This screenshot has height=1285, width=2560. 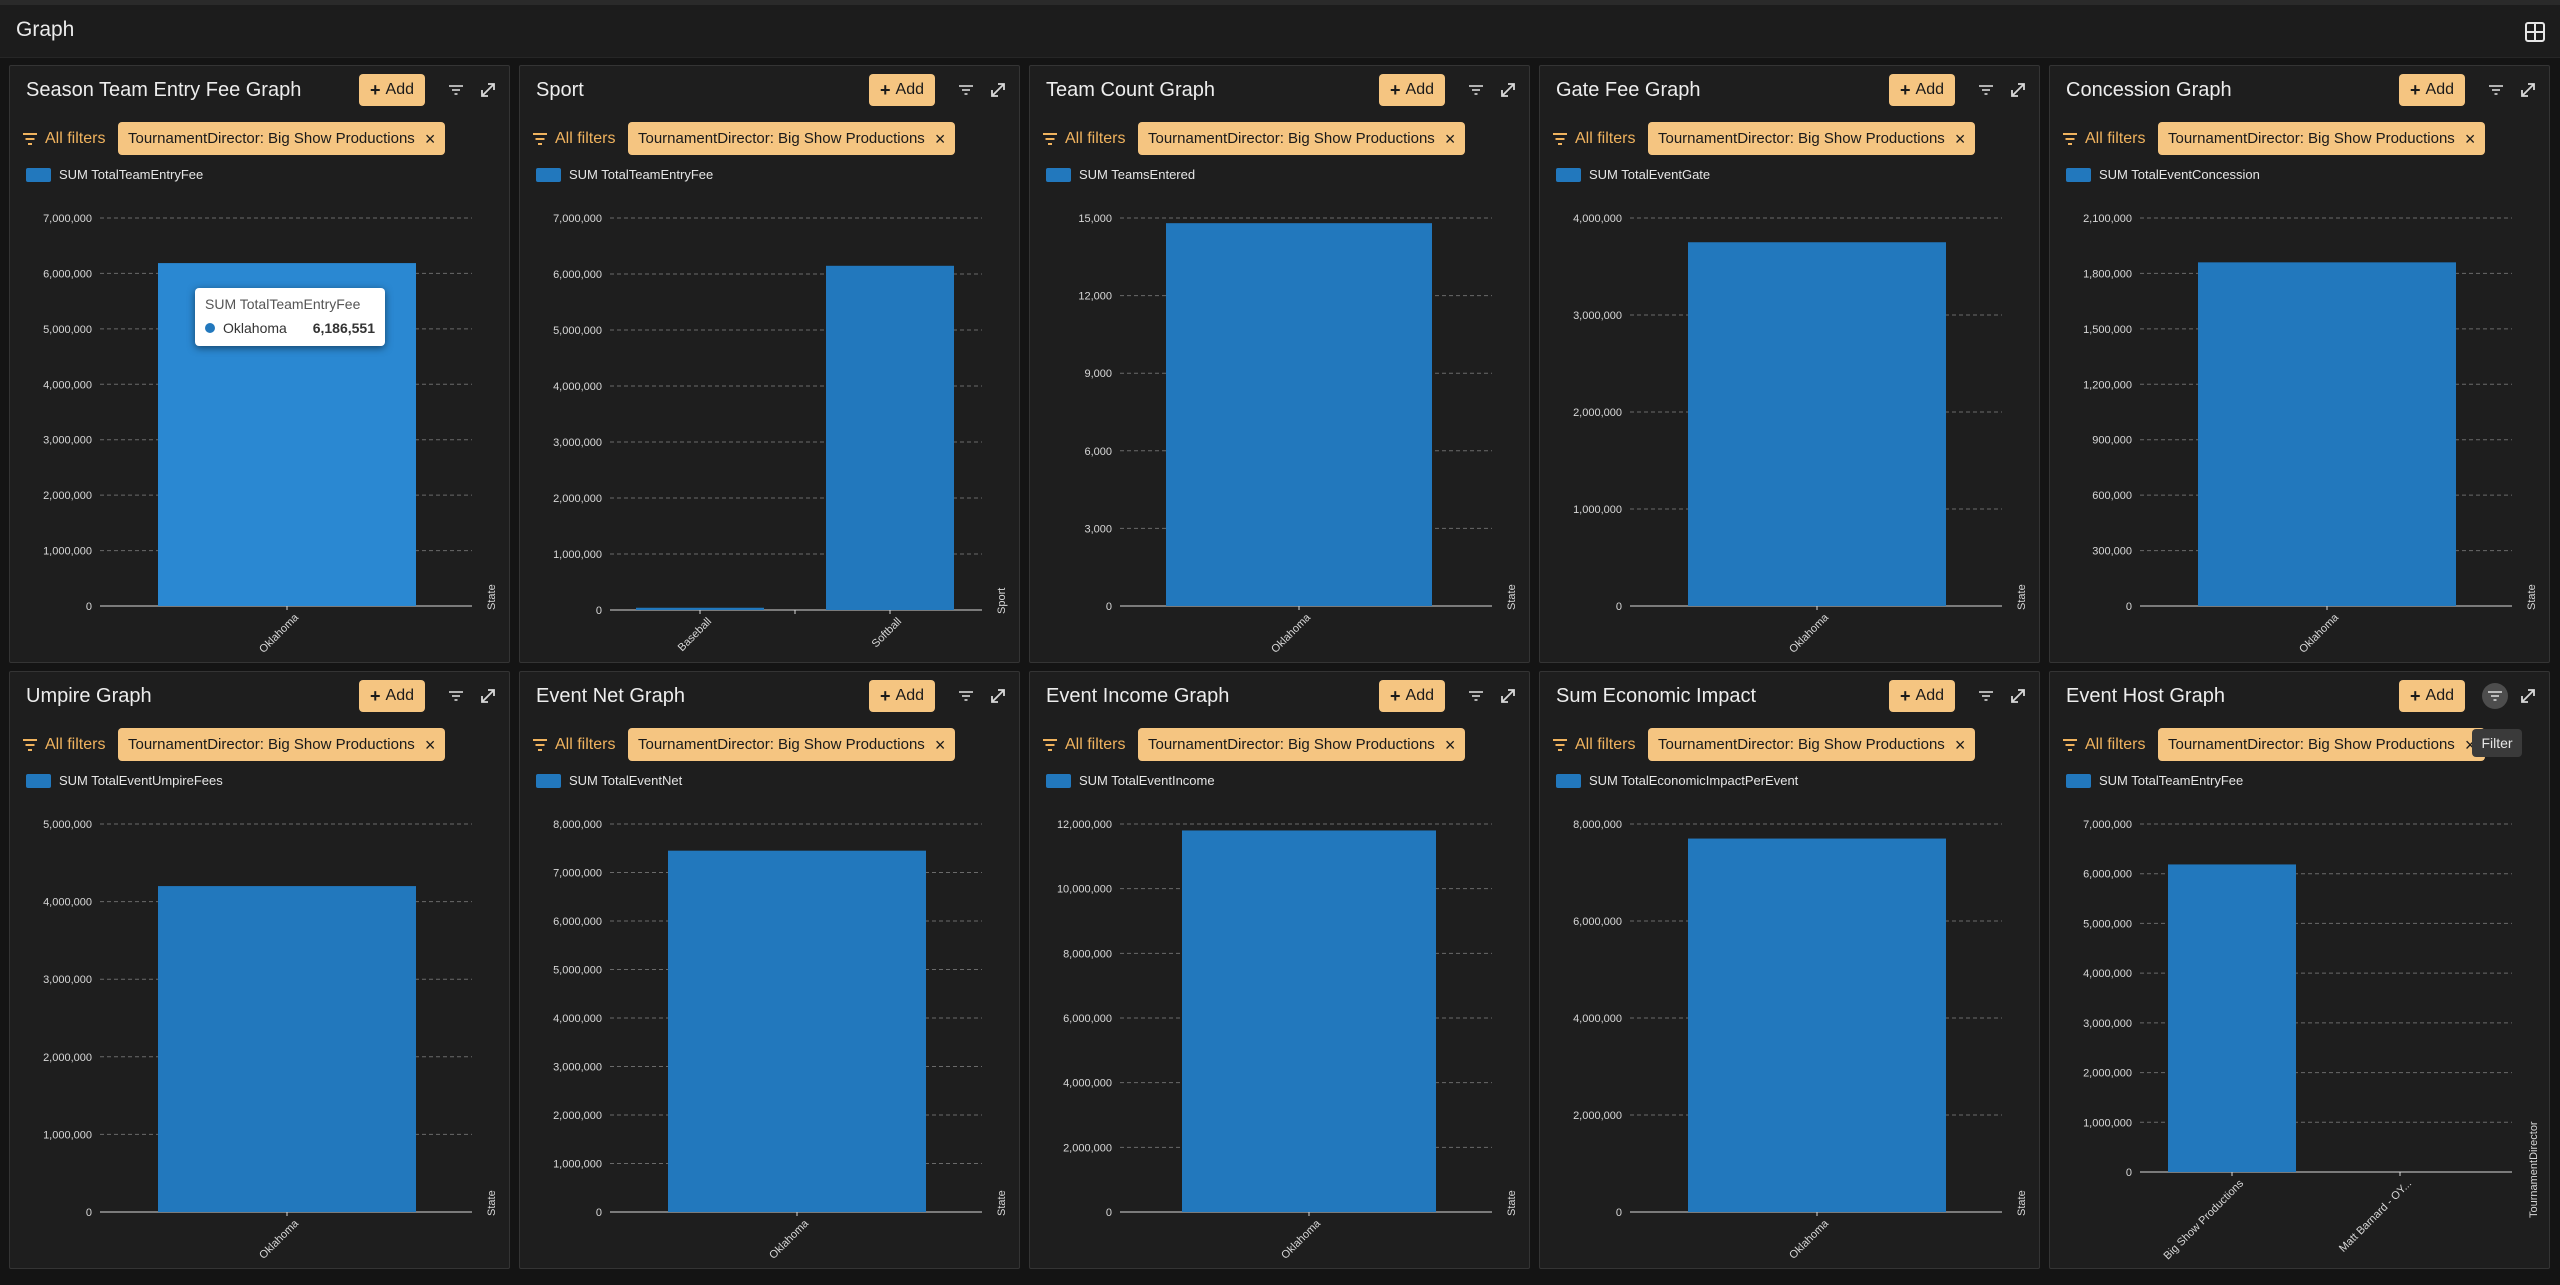 What do you see at coordinates (1597, 316) in the screenshot?
I see `y-tick-label: 3,000,000` at bounding box center [1597, 316].